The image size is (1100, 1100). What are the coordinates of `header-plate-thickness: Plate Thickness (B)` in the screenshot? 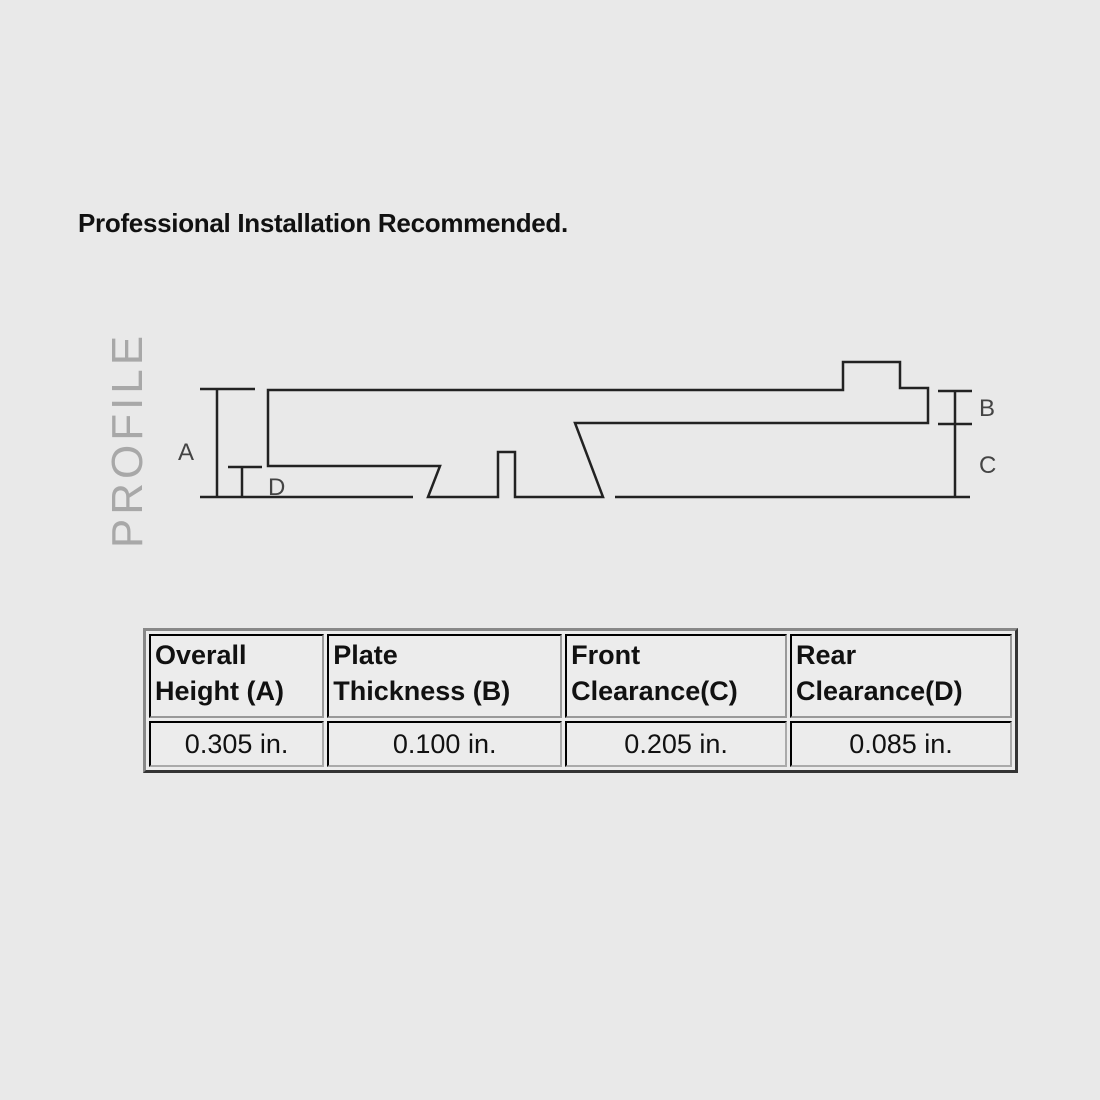 It's located at (445, 676).